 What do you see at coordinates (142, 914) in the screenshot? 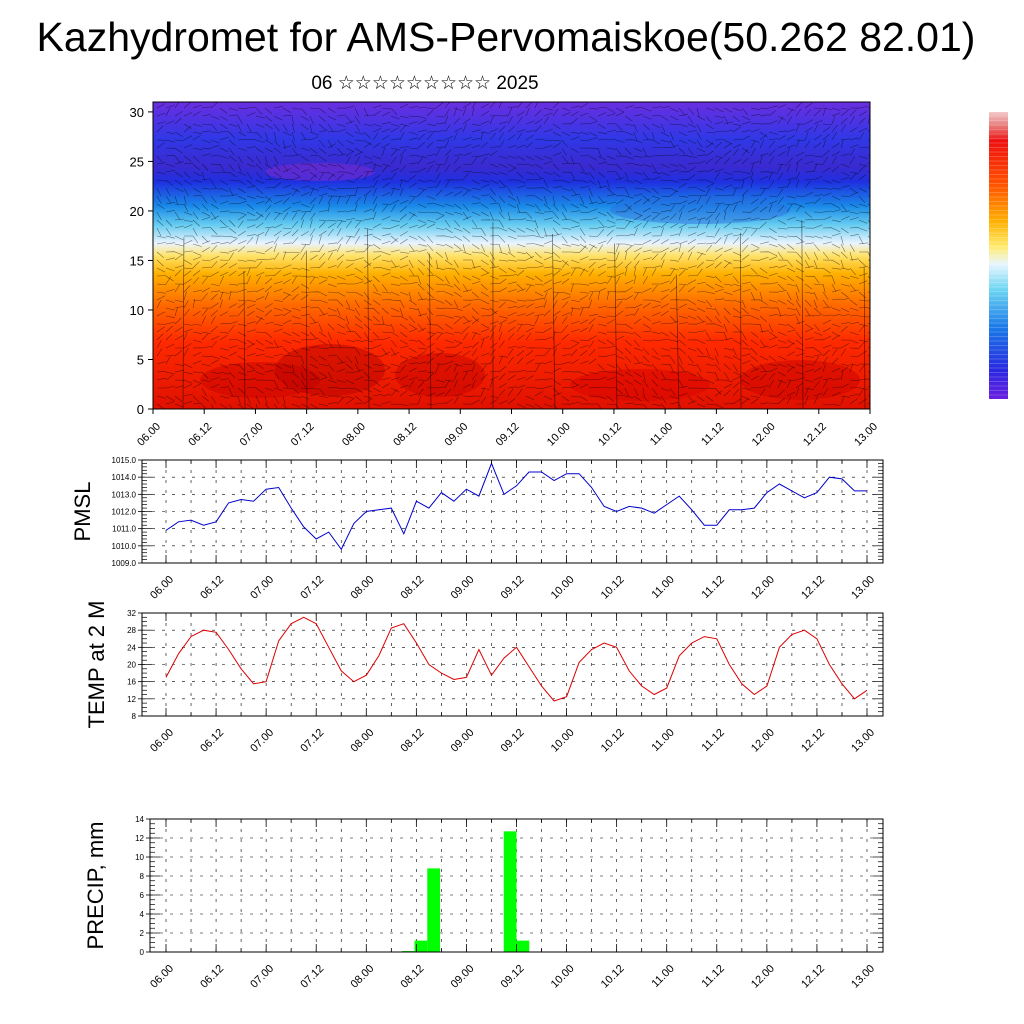
I see `y-tick-label: 4` at bounding box center [142, 914].